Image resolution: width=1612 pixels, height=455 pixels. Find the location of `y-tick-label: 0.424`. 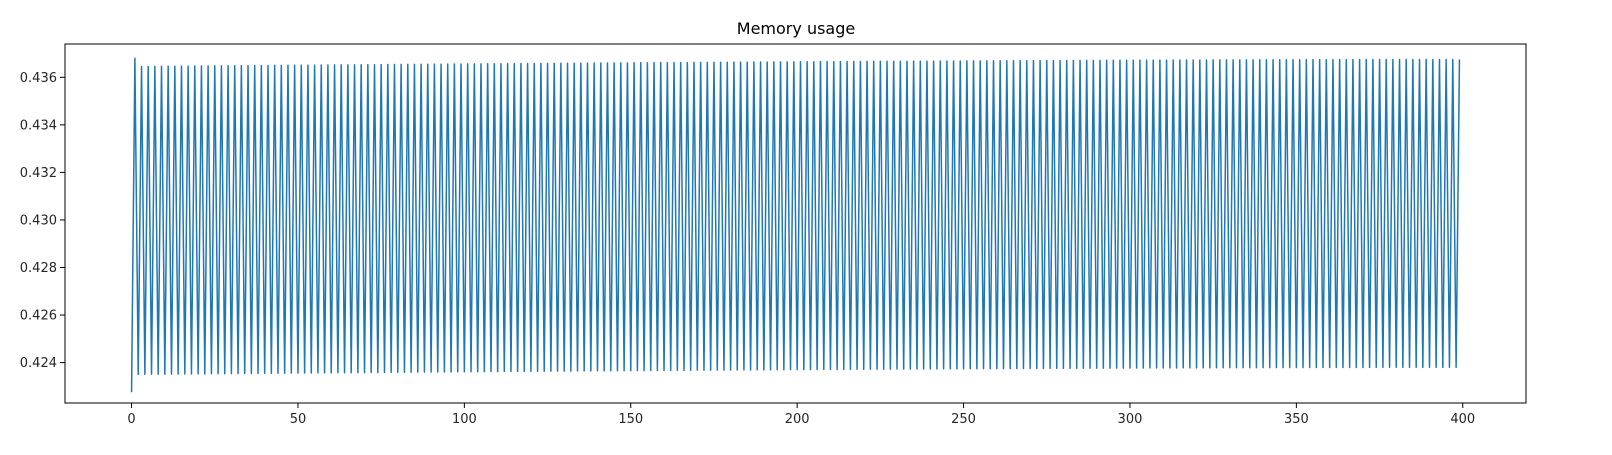

y-tick-label: 0.424 is located at coordinates (38, 363).